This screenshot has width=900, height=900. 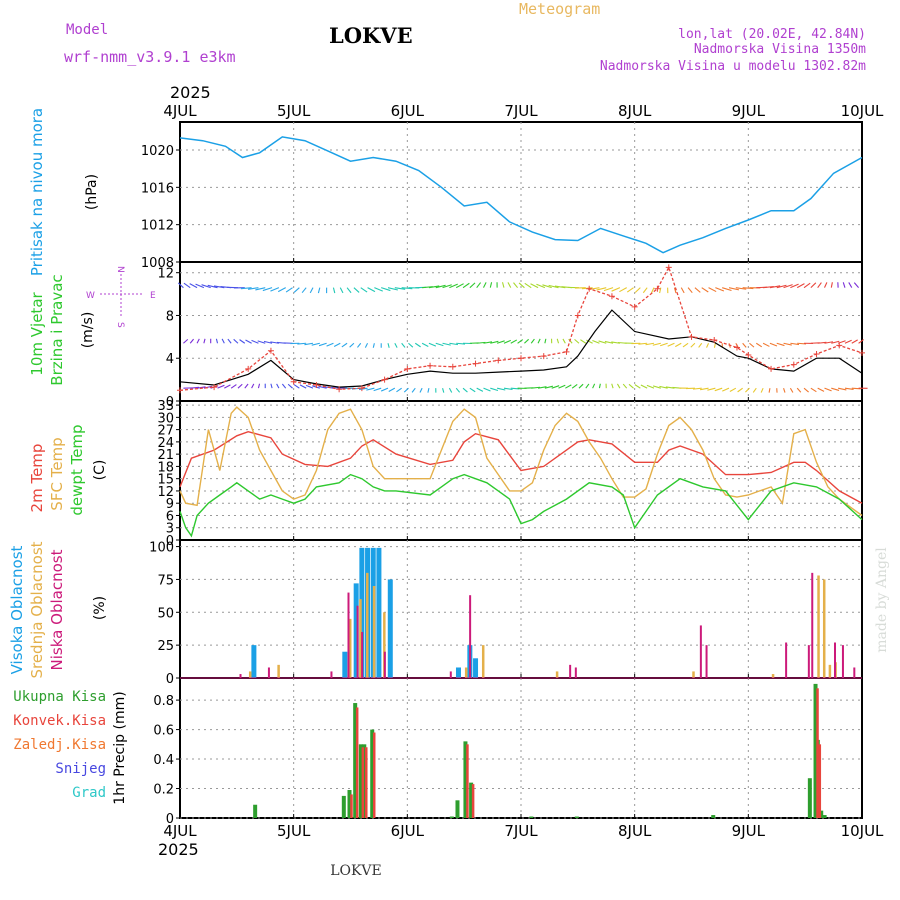 I want to click on precip-legend-3: Snijeg, so click(x=80, y=769).